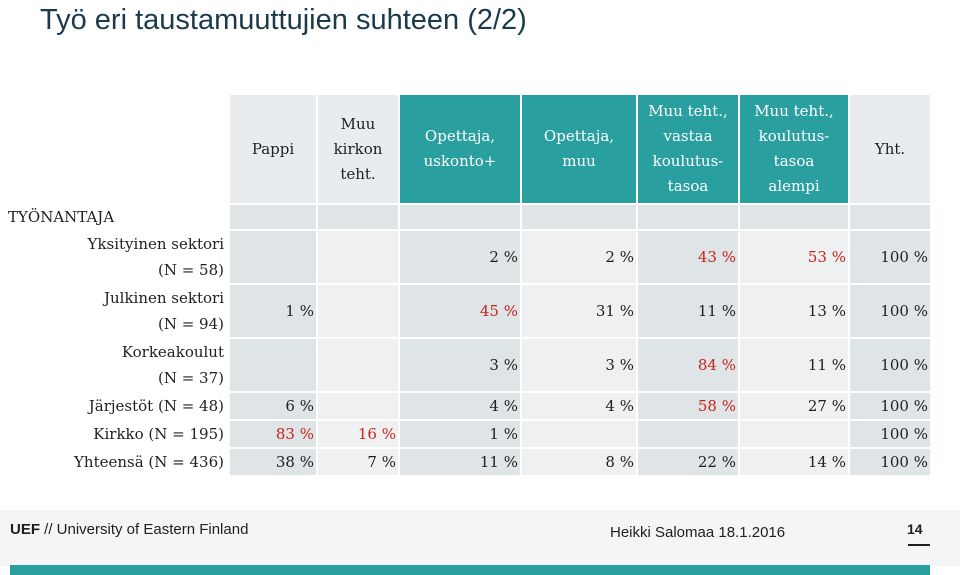  What do you see at coordinates (794, 462) in the screenshot?
I see `table-cell: 14 %` at bounding box center [794, 462].